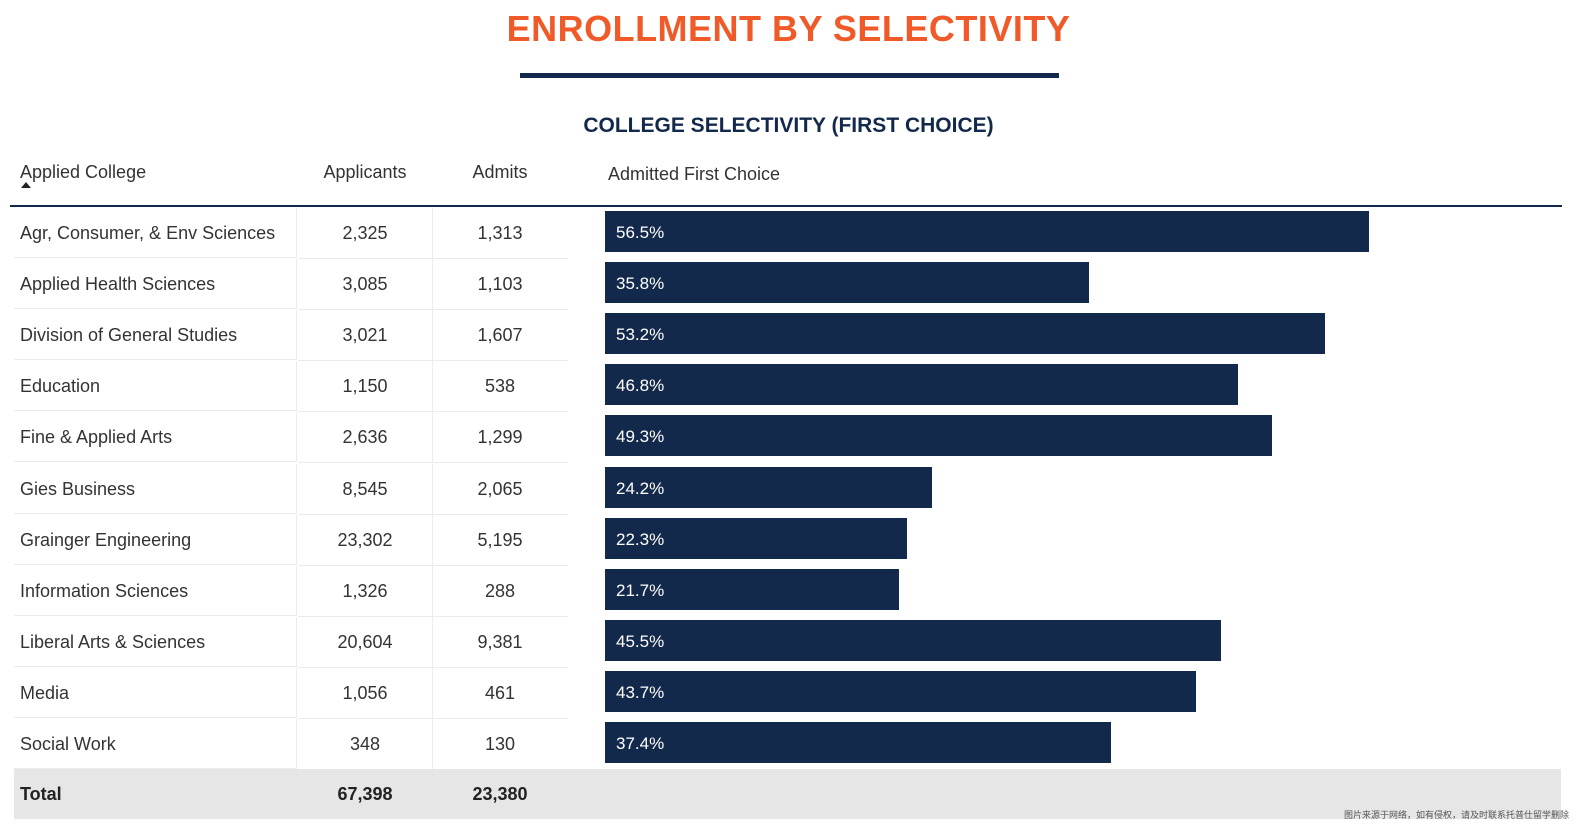 The height and width of the screenshot is (830, 1577). I want to click on bar-data-label: 43.7%, so click(640, 692).